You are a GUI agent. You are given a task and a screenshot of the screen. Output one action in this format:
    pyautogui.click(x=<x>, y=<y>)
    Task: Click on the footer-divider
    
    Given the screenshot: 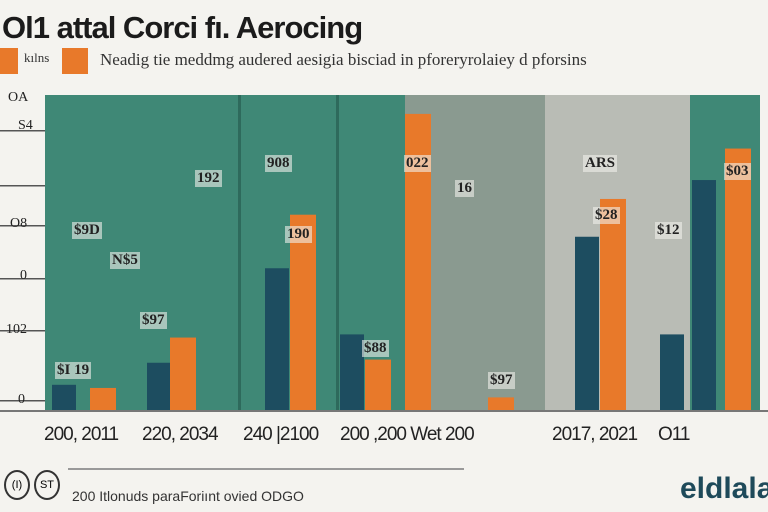 What is the action you would take?
    pyautogui.click(x=266, y=469)
    